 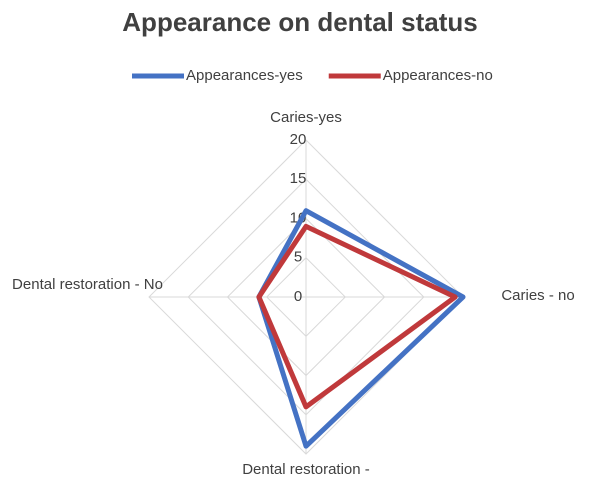 What do you see at coordinates (298, 257) in the screenshot?
I see `r-tick-label: 5` at bounding box center [298, 257].